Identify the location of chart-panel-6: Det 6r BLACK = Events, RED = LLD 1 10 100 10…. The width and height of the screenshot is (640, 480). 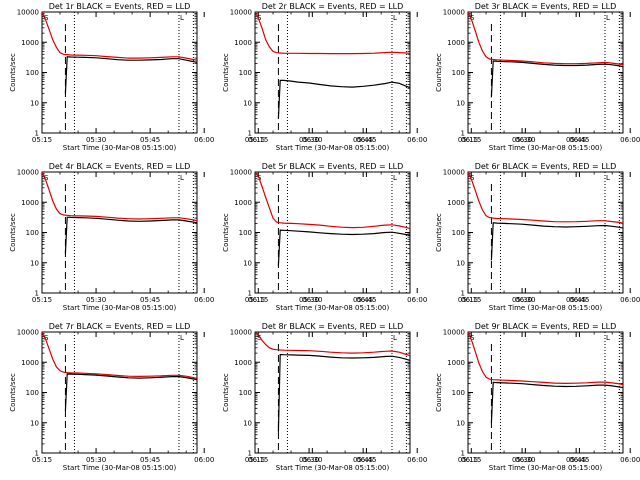
(537, 237).